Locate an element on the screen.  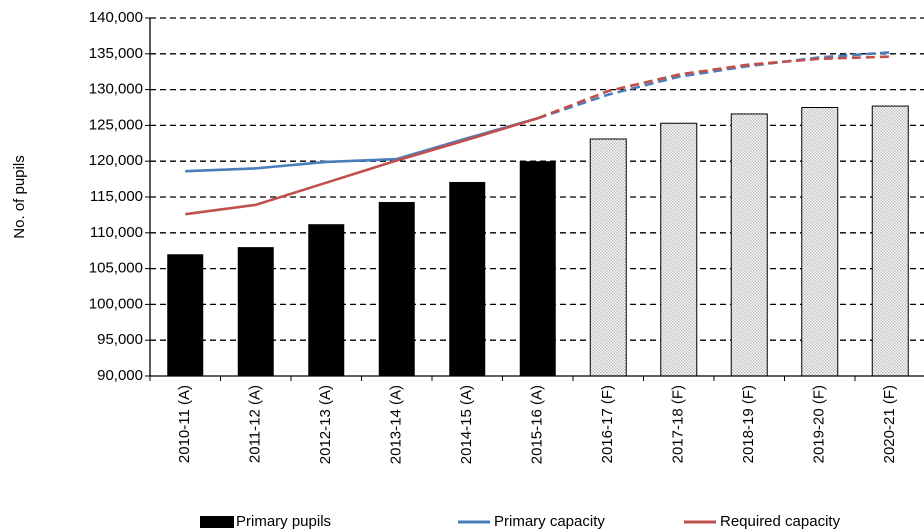
y-tick-label: 130,000 is located at coordinates (116, 89).